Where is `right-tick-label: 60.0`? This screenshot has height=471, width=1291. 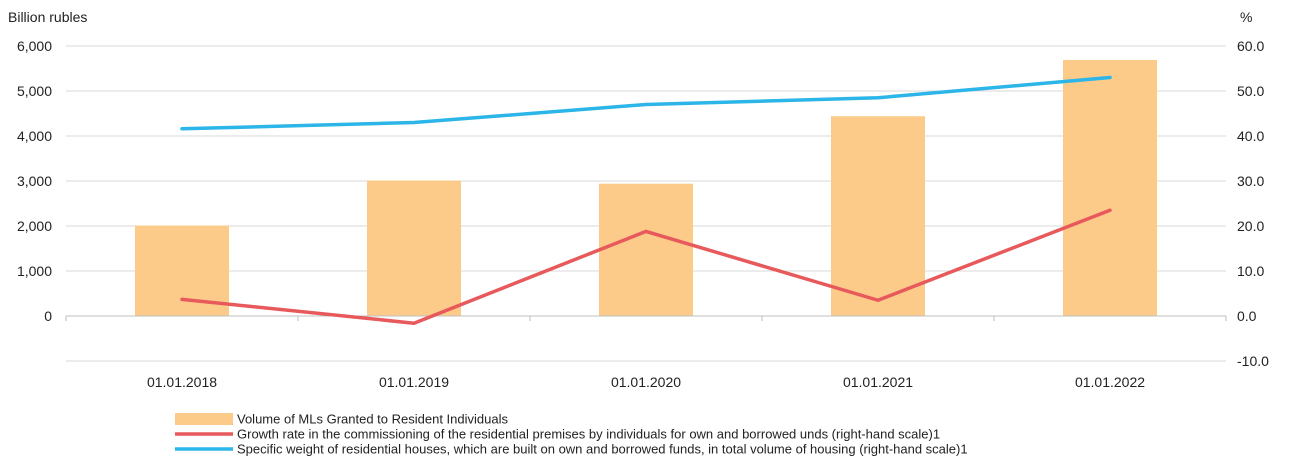 right-tick-label: 60.0 is located at coordinates (1250, 46).